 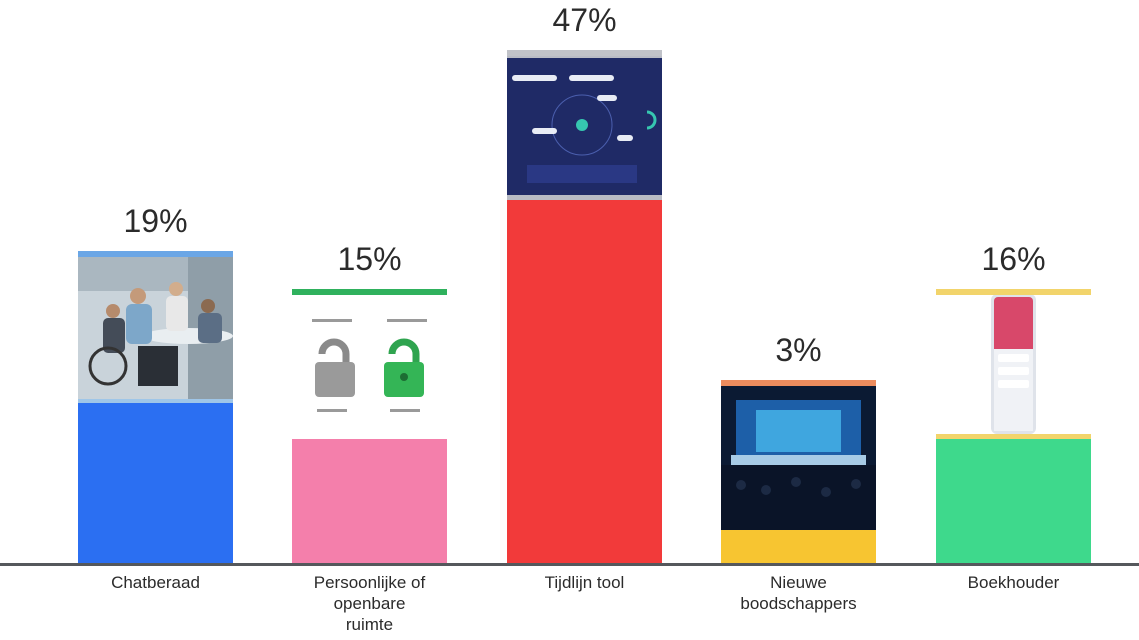 I want to click on timeline-screenshot-icon, so click(x=584, y=125).